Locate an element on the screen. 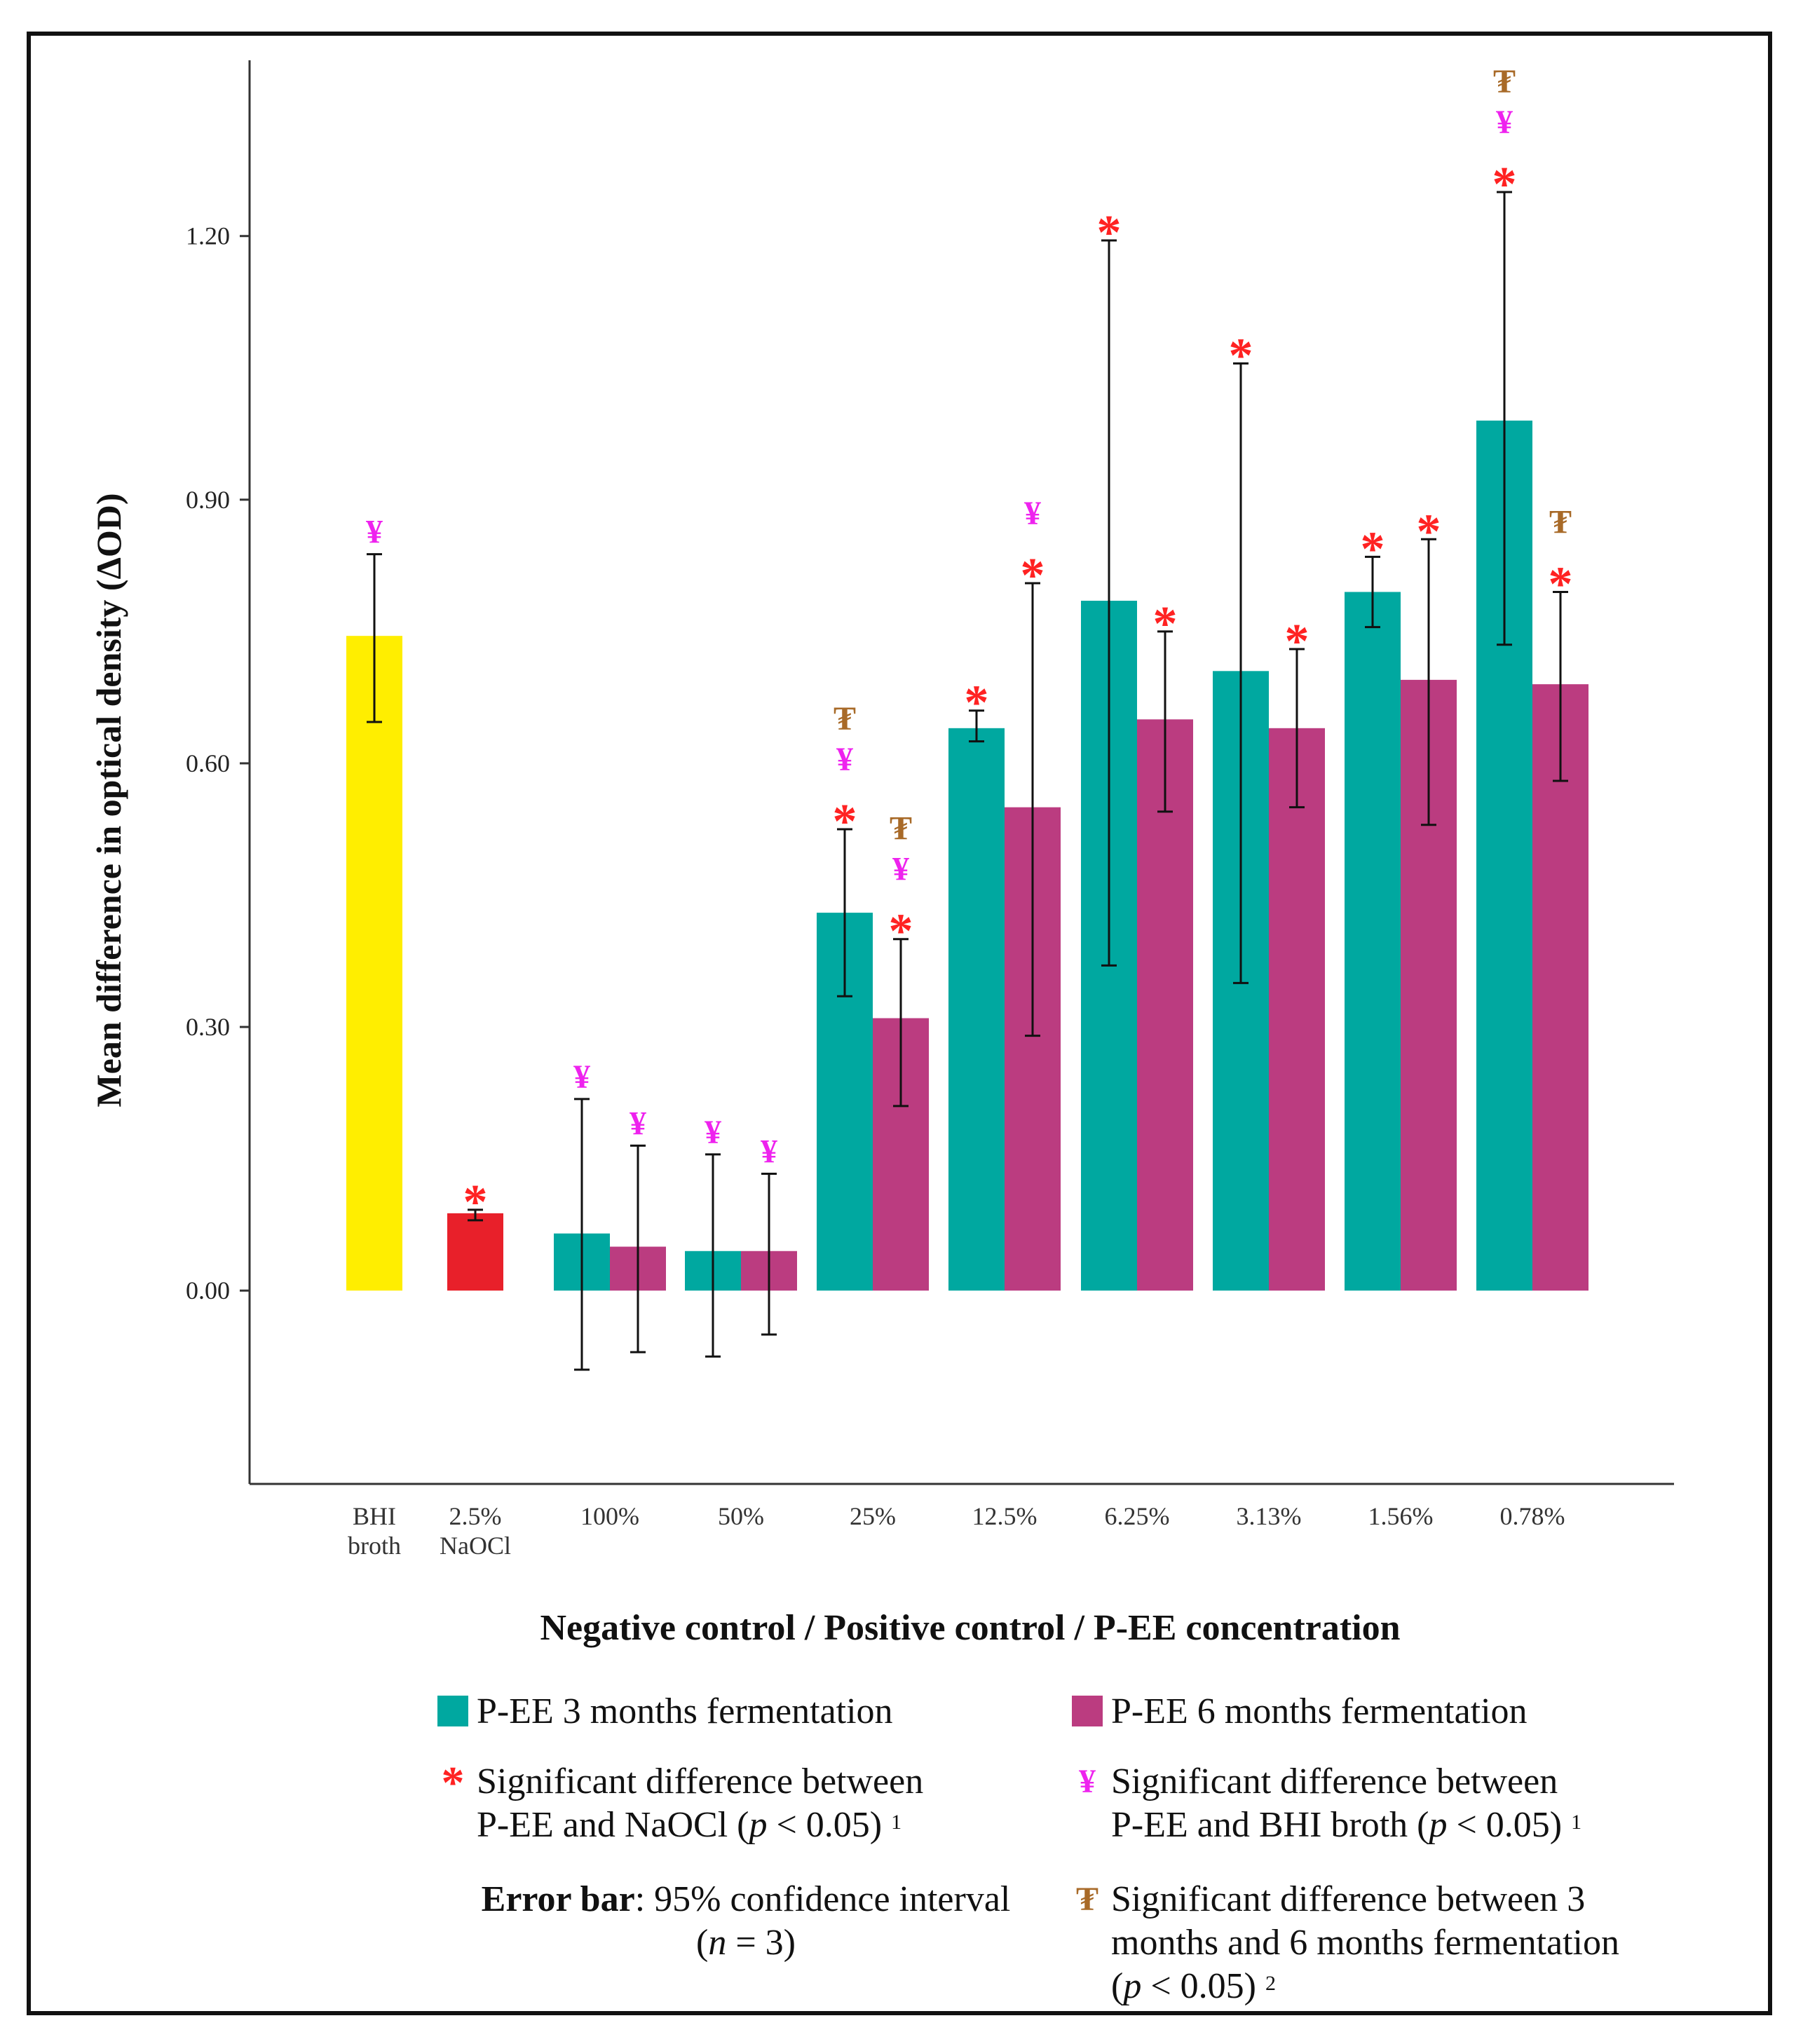  legend-tugrik-line3-pre: ( is located at coordinates (1117, 1986).